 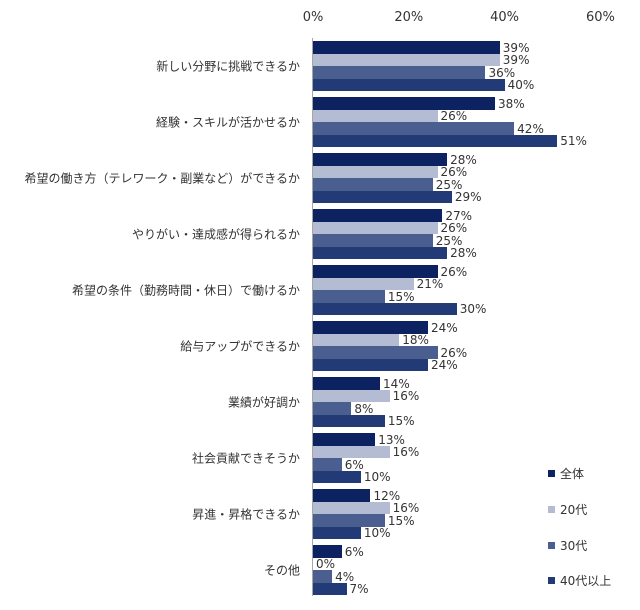 I want to click on data-label: 40%, so click(x=521, y=85).